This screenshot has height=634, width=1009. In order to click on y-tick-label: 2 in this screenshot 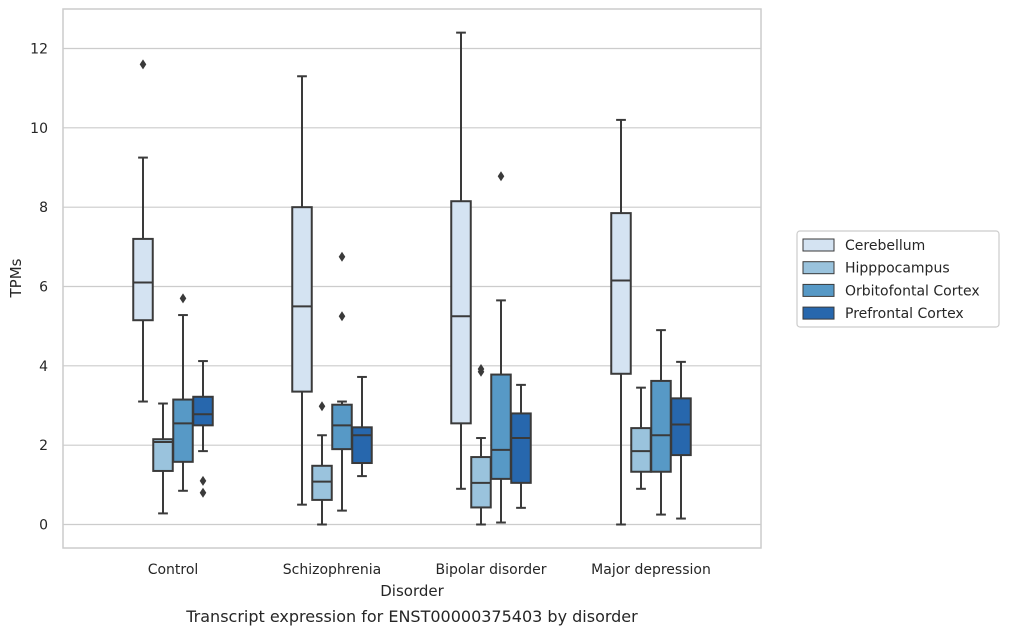, I will do `click(43, 446)`.